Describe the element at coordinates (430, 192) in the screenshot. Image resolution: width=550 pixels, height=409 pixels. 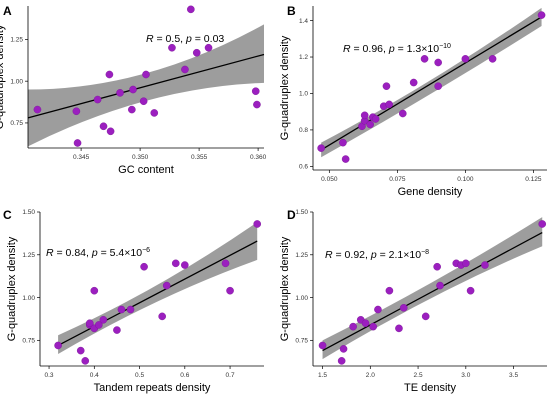
I see `x-axis-label: Gene density` at that location.